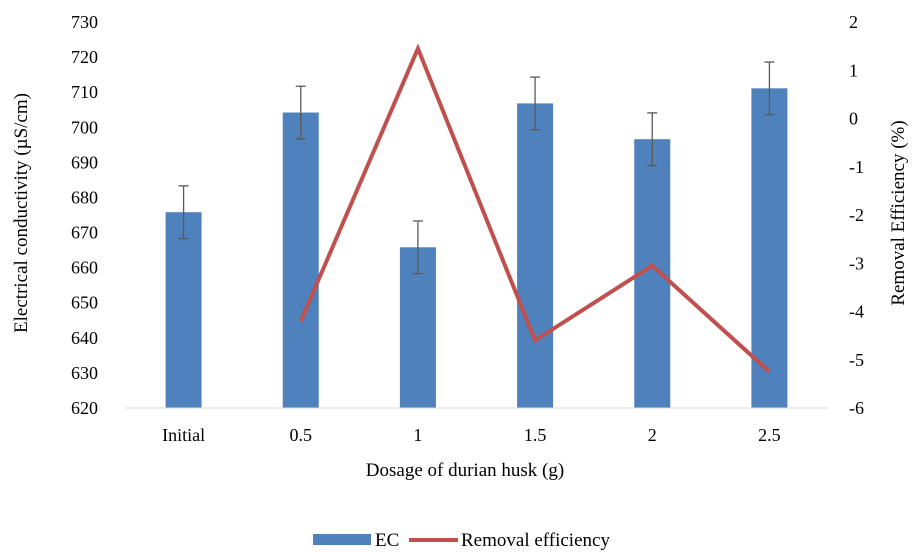 The width and height of the screenshot is (915, 552). What do you see at coordinates (535, 540) in the screenshot?
I see `legend-label-removal-efficiency: Removal efficiency` at bounding box center [535, 540].